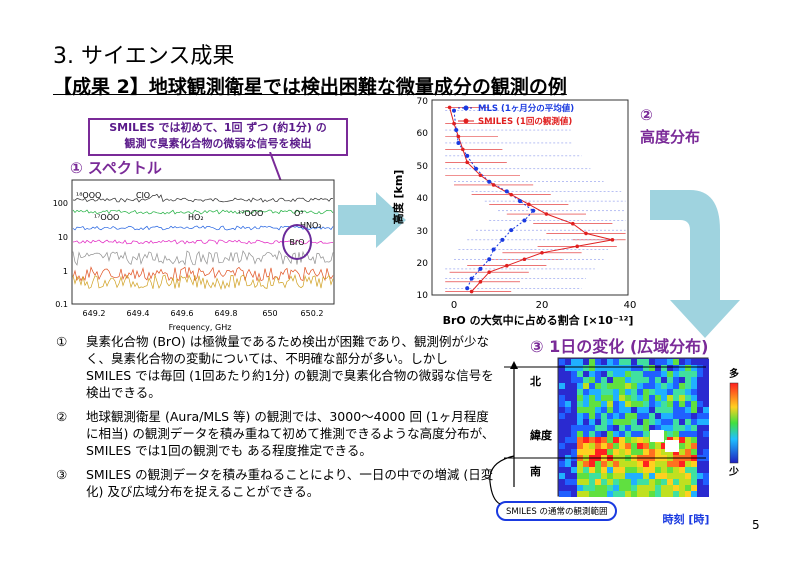 This screenshot has width=796, height=562. What do you see at coordinates (514, 365) in the screenshot?
I see `lat-axis-arrowhead` at bounding box center [514, 365].